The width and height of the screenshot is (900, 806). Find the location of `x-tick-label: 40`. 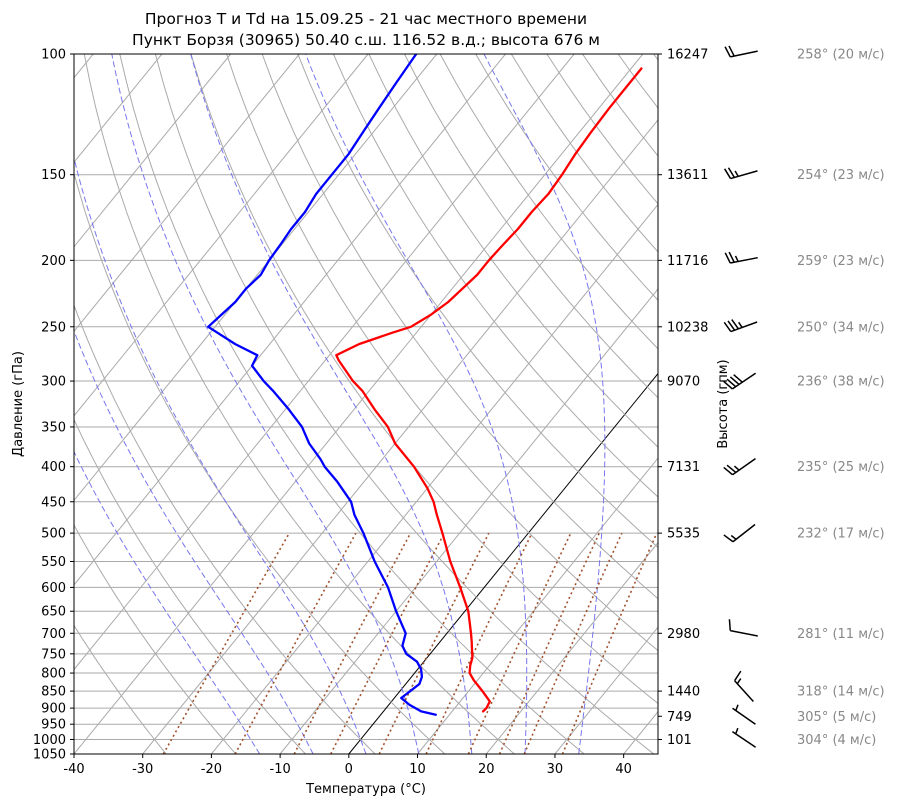

x-tick-label: 40 is located at coordinates (623, 769).